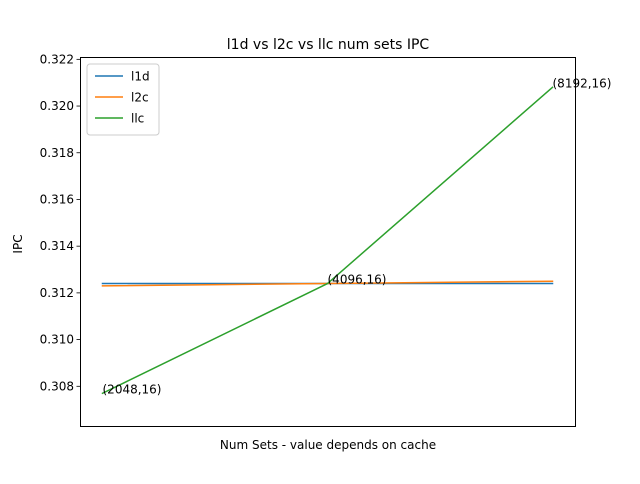 Image resolution: width=640 pixels, height=484 pixels. What do you see at coordinates (18, 243) in the screenshot?
I see `y-axis-label: IPC` at bounding box center [18, 243].